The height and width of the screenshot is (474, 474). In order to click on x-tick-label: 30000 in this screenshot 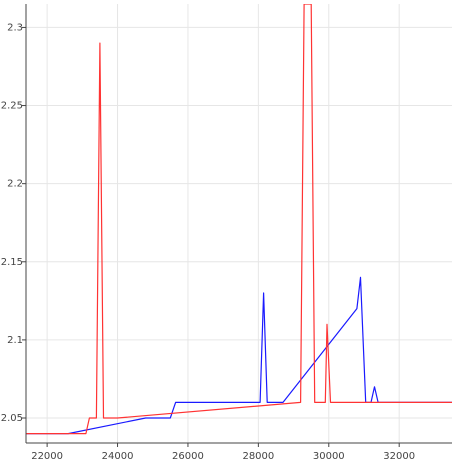, I will do `click(329, 456)`.